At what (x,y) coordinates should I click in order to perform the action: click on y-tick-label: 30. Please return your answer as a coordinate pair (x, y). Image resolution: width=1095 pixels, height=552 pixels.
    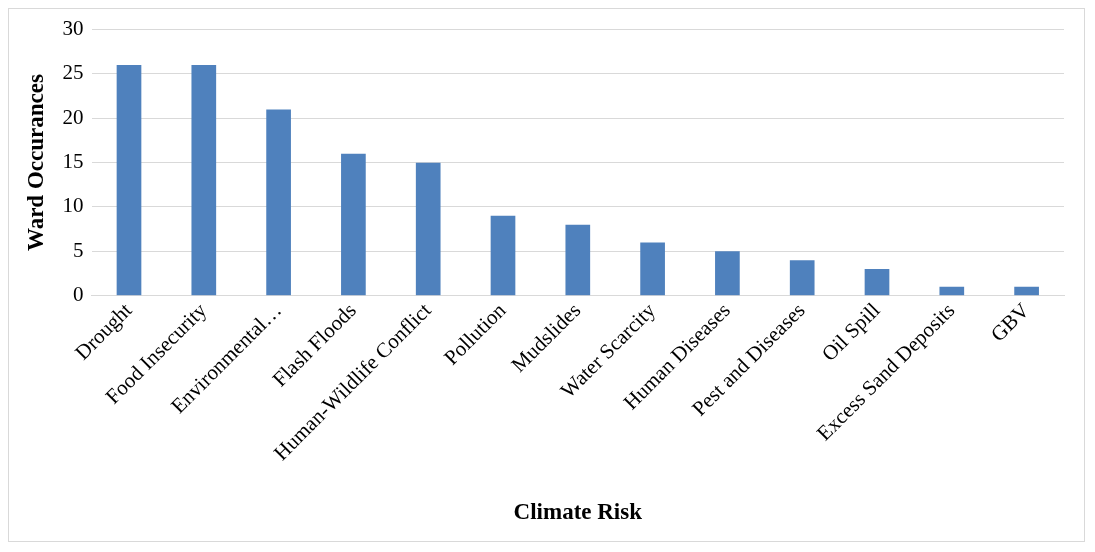
    Looking at the image, I should click on (73, 28).